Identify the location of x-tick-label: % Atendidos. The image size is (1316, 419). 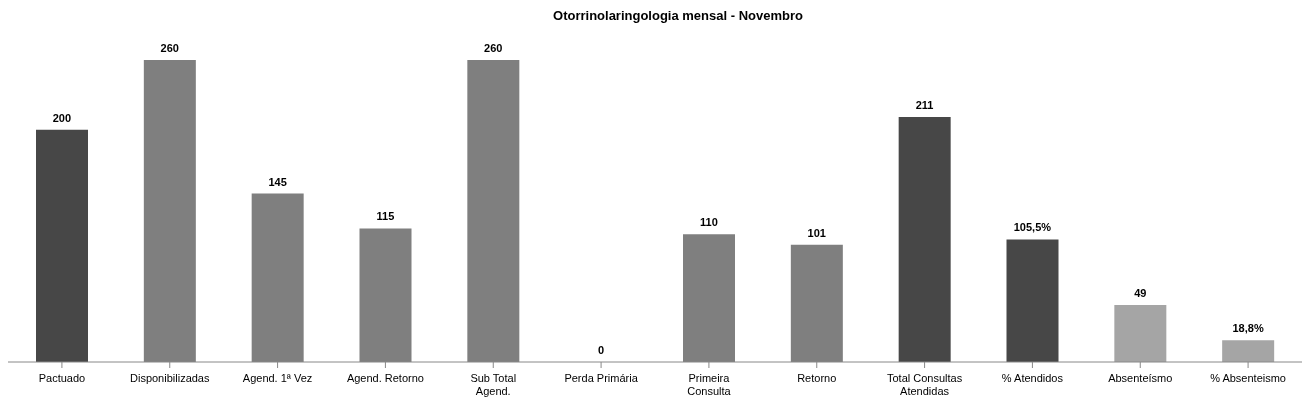
(1032, 378).